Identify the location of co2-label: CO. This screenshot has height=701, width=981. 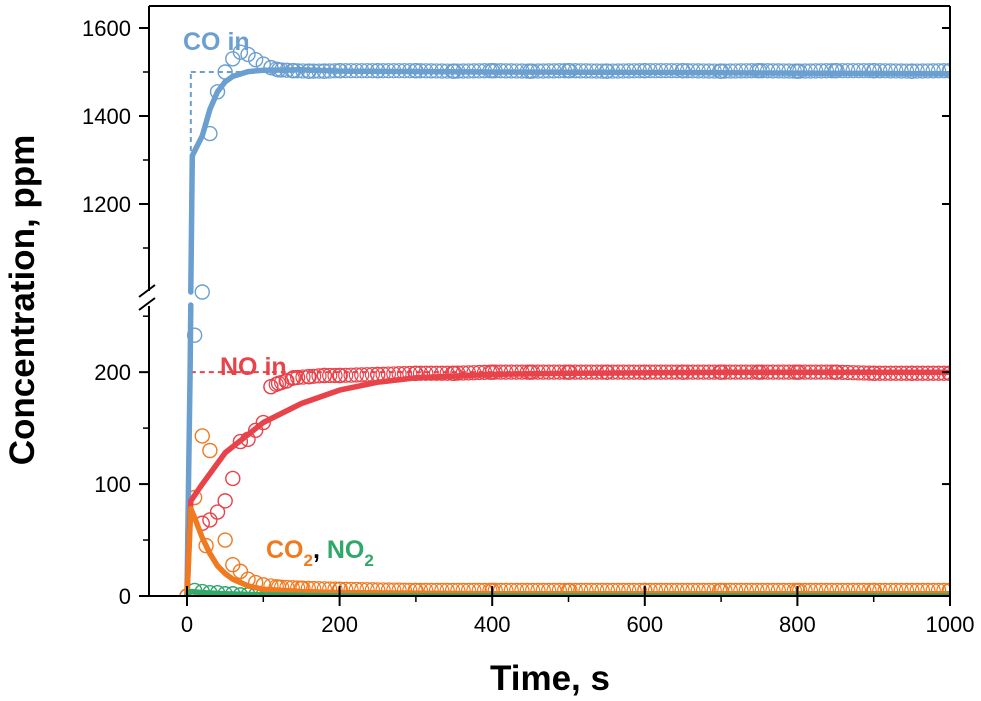
(285, 550).